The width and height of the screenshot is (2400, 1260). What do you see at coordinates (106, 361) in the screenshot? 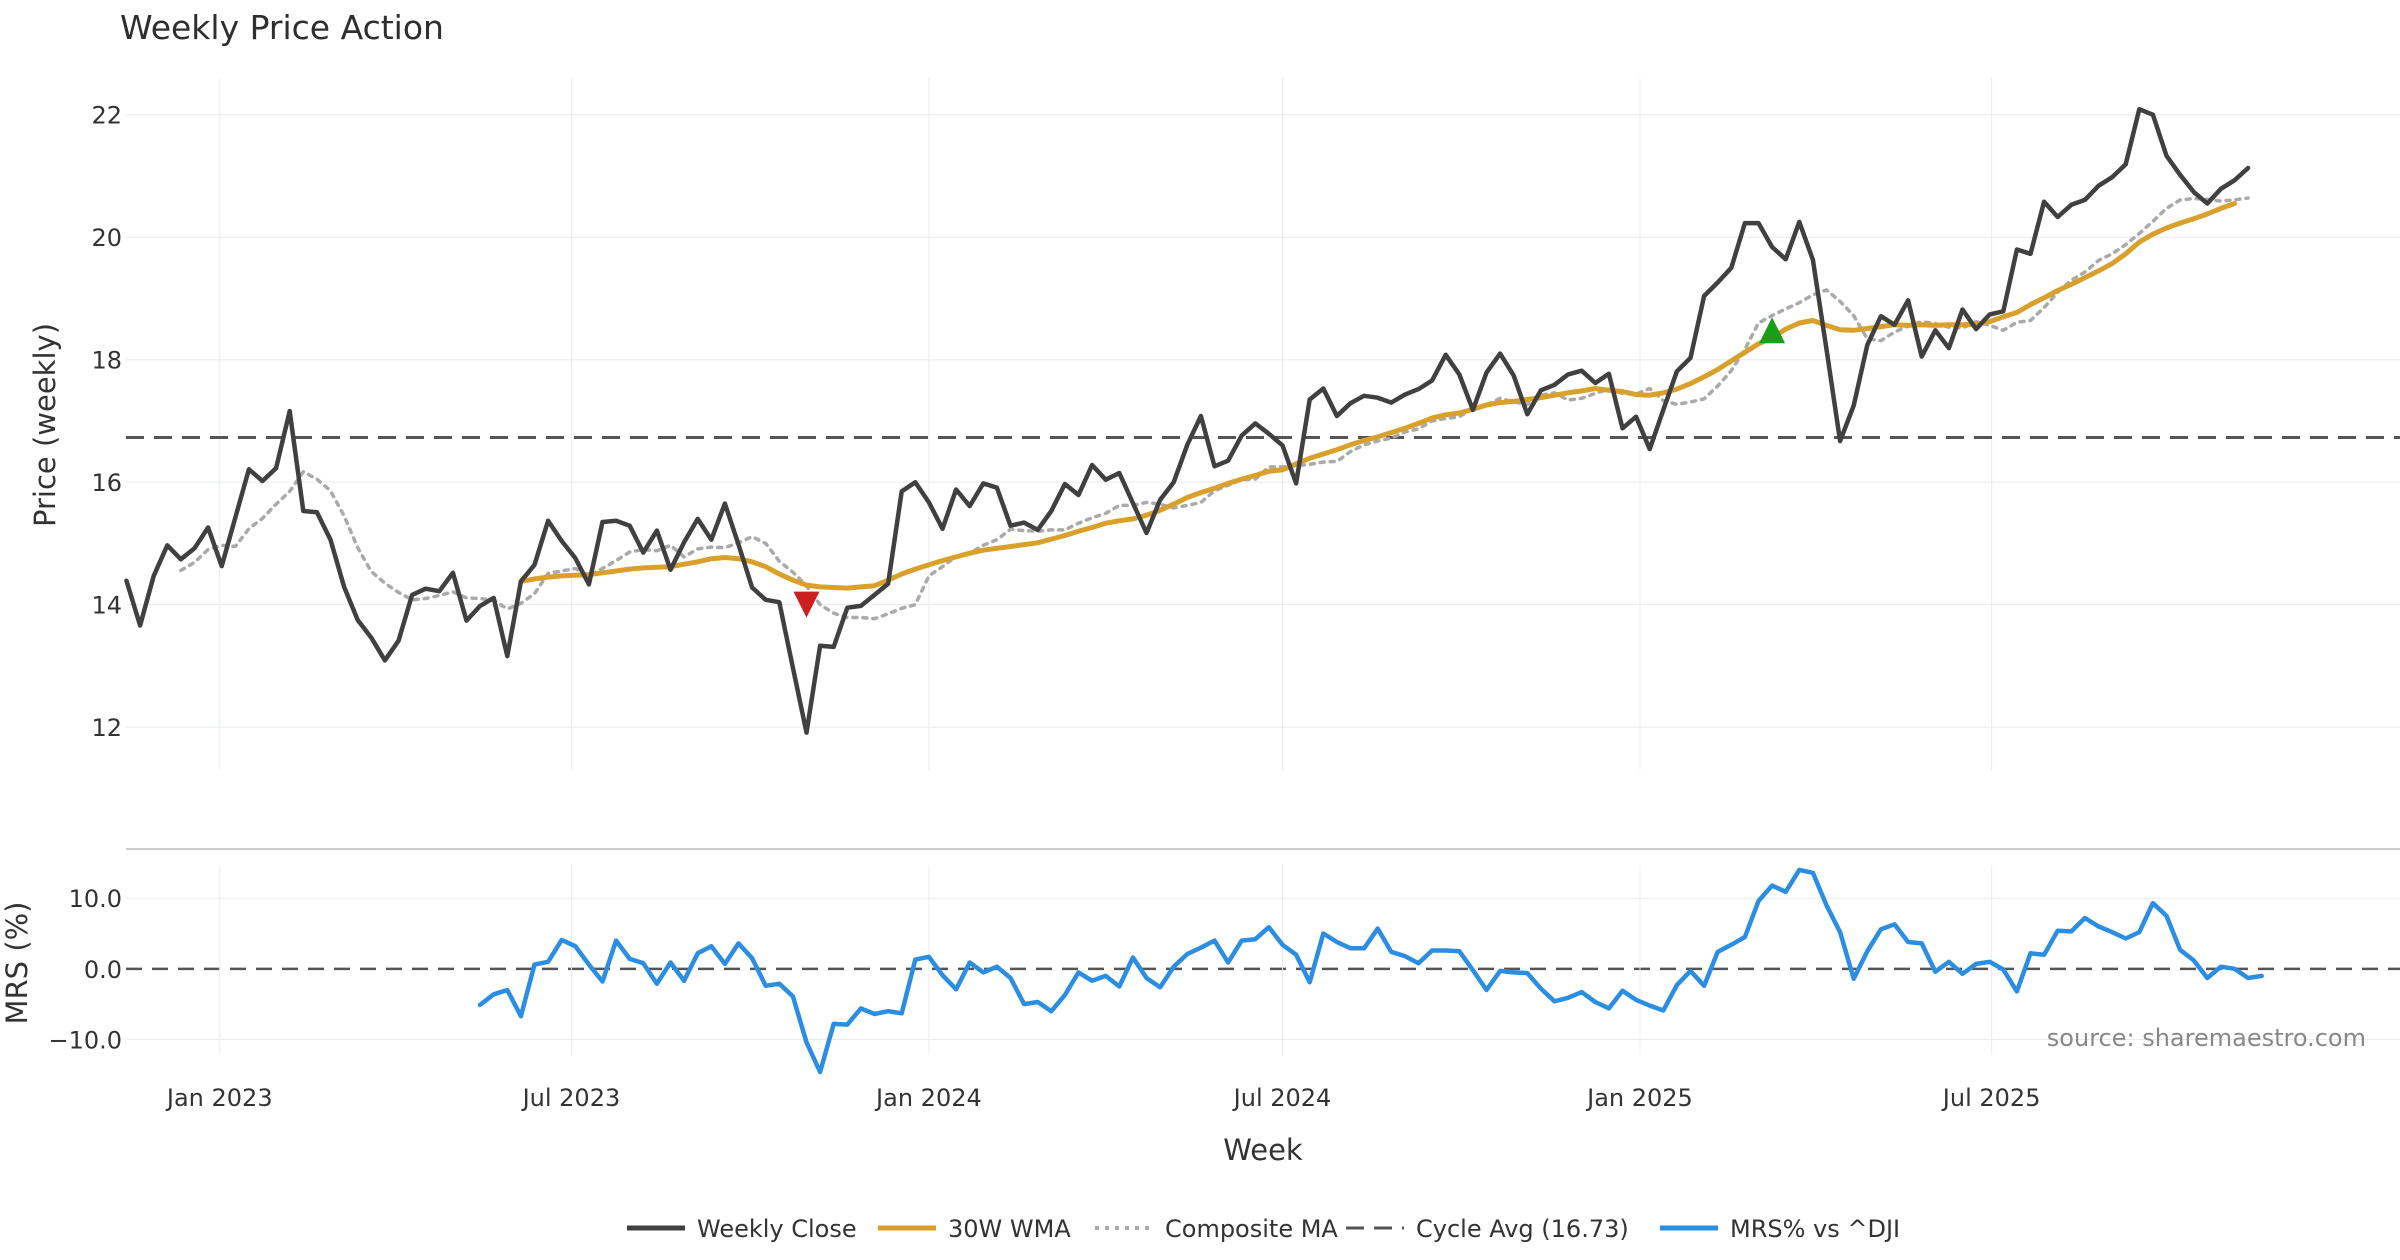
I see `price-y-tick-label: 18` at bounding box center [106, 361].